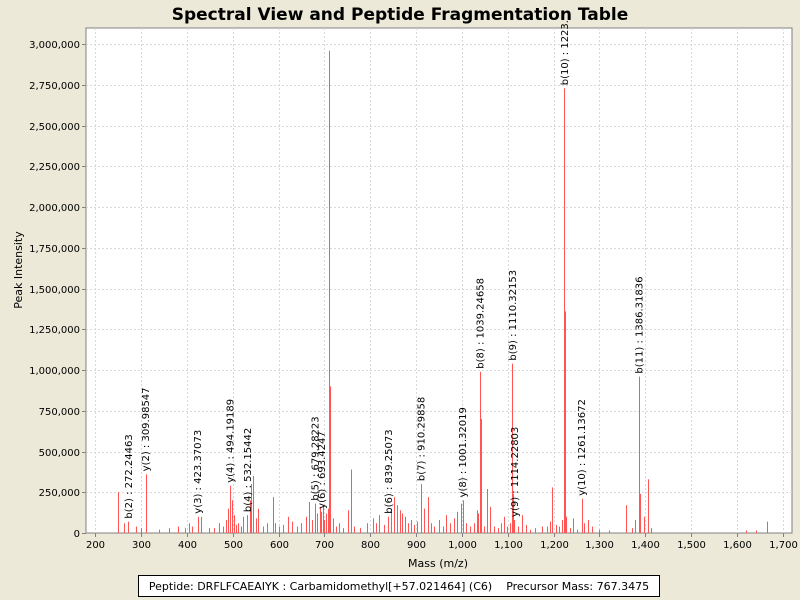 The image size is (800, 600). What do you see at coordinates (582, 447) in the screenshot?
I see `peak-annotation-label: y(10) : 1261.13672` at bounding box center [582, 447].